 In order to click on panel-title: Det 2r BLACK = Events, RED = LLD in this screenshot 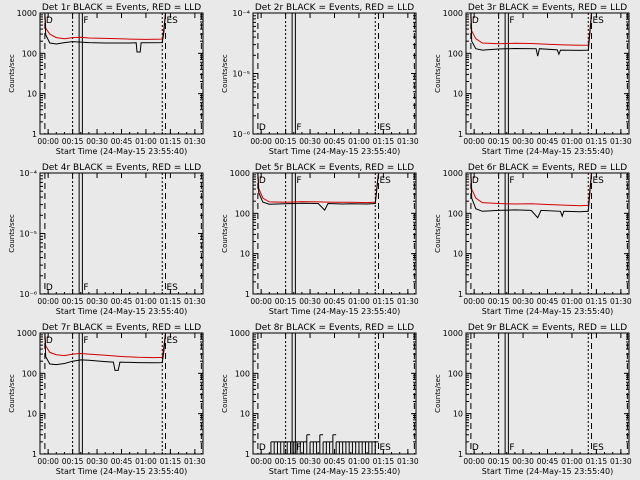, I will do `click(334, 8)`.